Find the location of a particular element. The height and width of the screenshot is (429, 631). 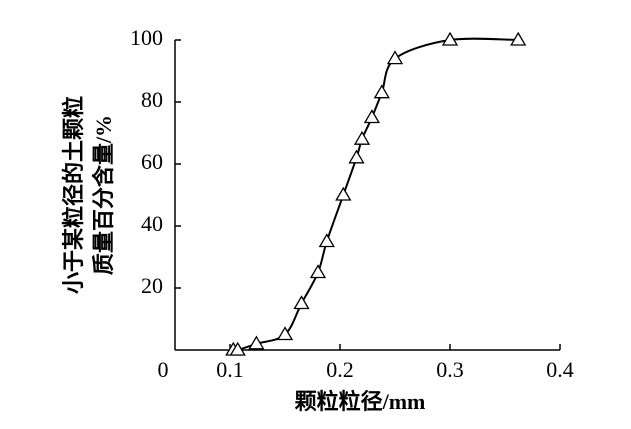

y-tick-label: 100 is located at coordinates (146, 37).